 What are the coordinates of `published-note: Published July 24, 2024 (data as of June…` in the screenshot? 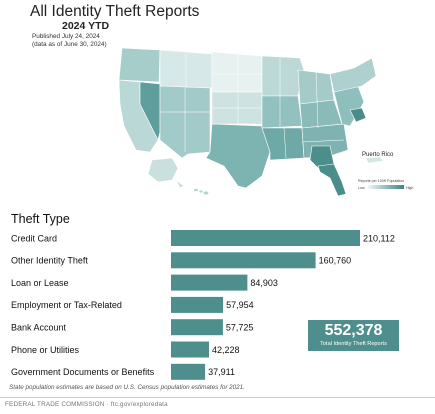 It's located at (69, 40).